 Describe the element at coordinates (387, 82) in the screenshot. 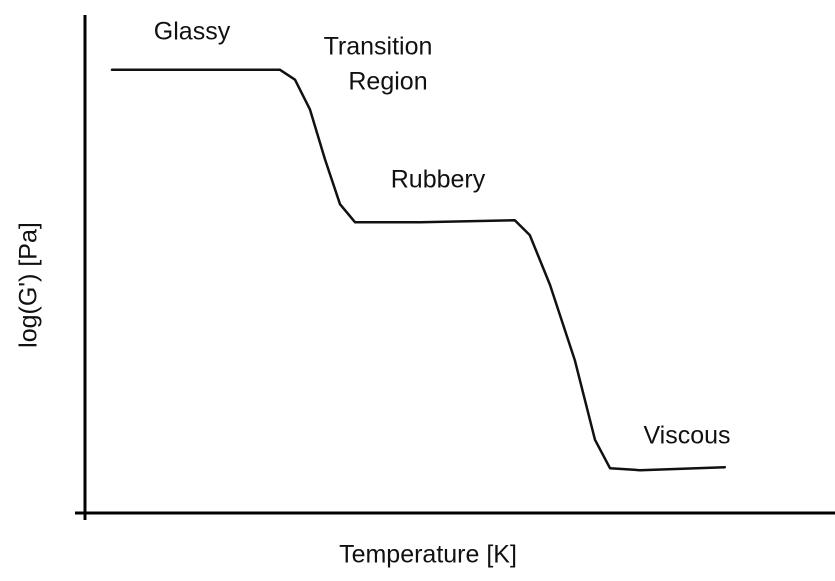

I see `annotation: Region` at that location.